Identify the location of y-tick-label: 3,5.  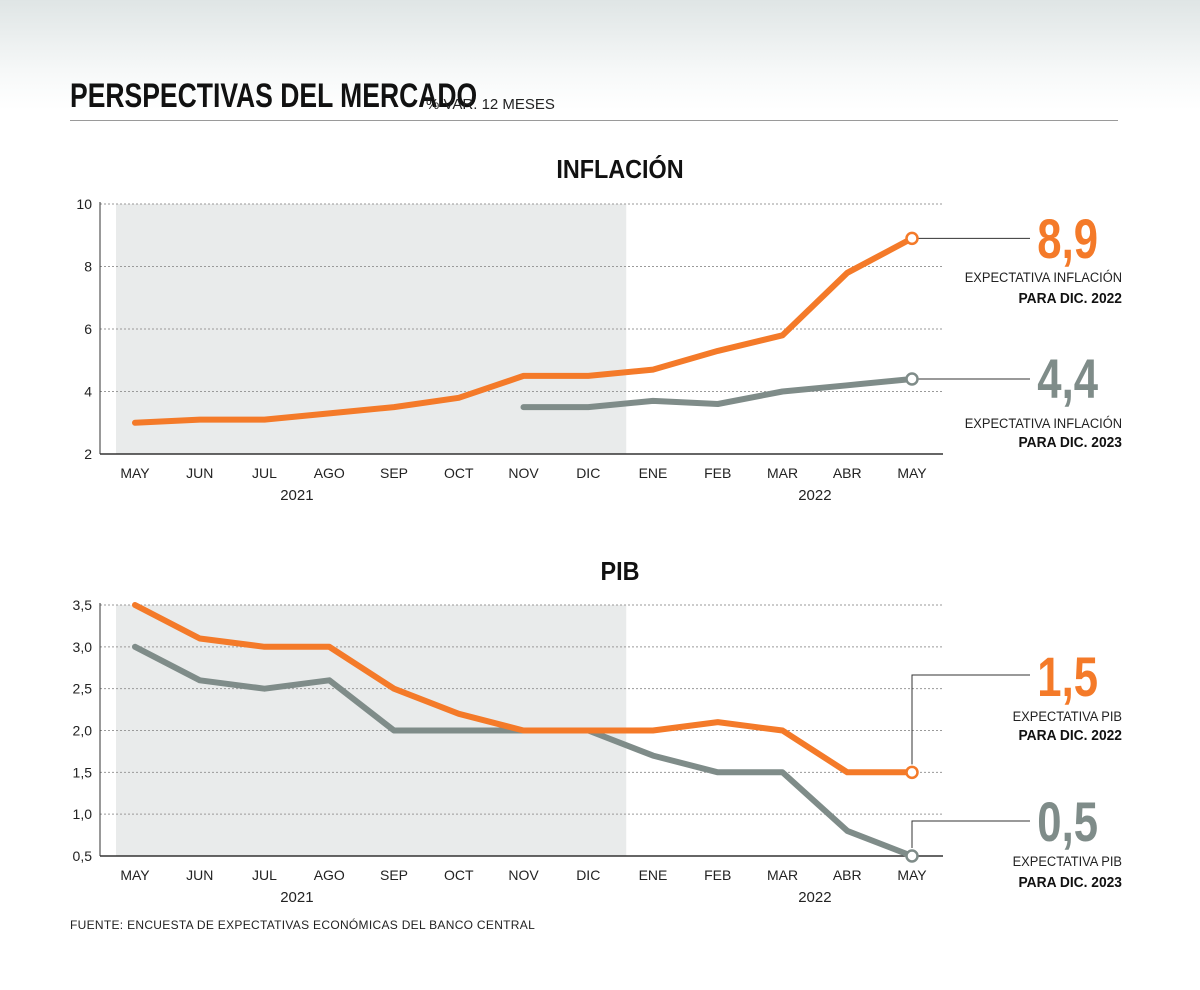
(83, 605).